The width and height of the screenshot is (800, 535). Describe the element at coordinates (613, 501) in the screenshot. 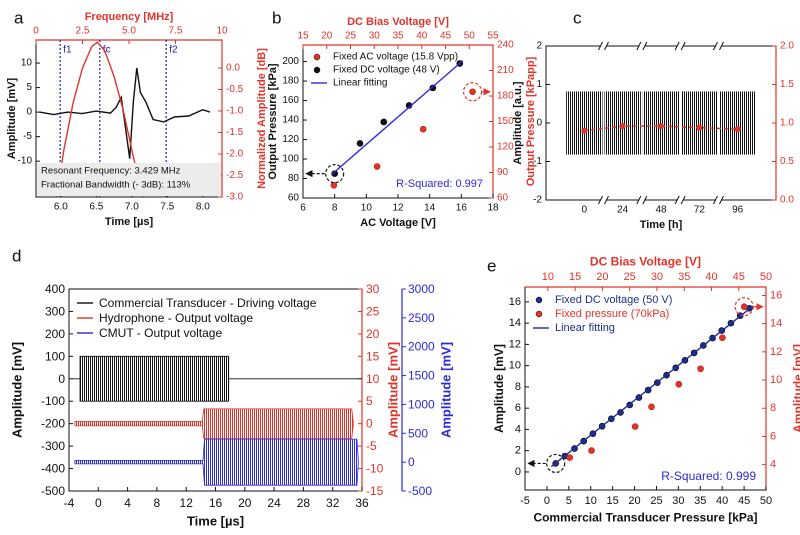

I see `x-tick-label: 15` at that location.